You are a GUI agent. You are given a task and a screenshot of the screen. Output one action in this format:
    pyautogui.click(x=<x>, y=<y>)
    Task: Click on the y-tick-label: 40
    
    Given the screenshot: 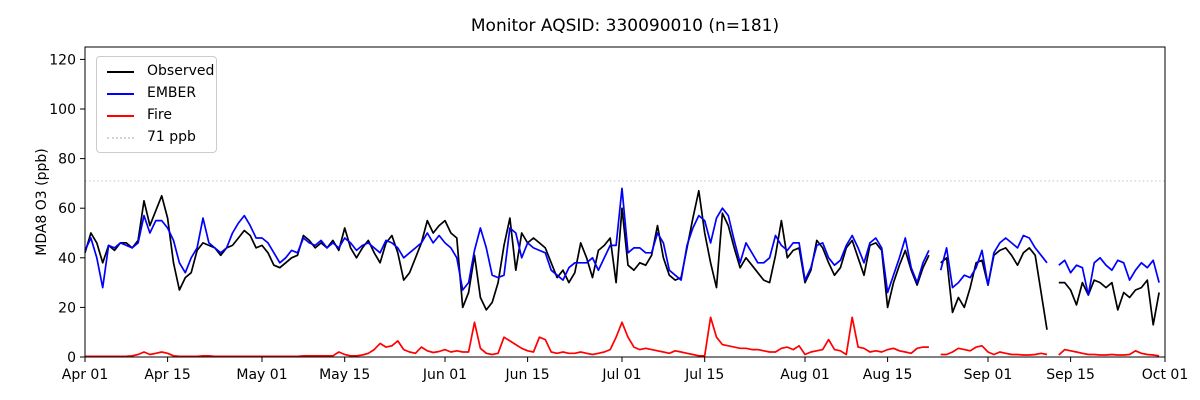 What is the action you would take?
    pyautogui.click(x=67, y=259)
    